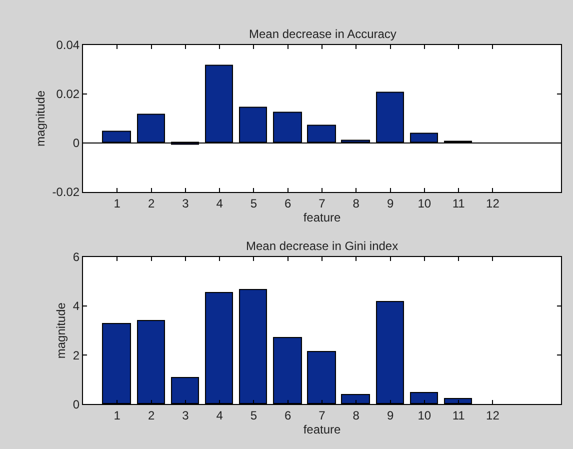  Describe the element at coordinates (322, 34) in the screenshot. I see `chart-title: Mean decrease in Accuracy` at that location.